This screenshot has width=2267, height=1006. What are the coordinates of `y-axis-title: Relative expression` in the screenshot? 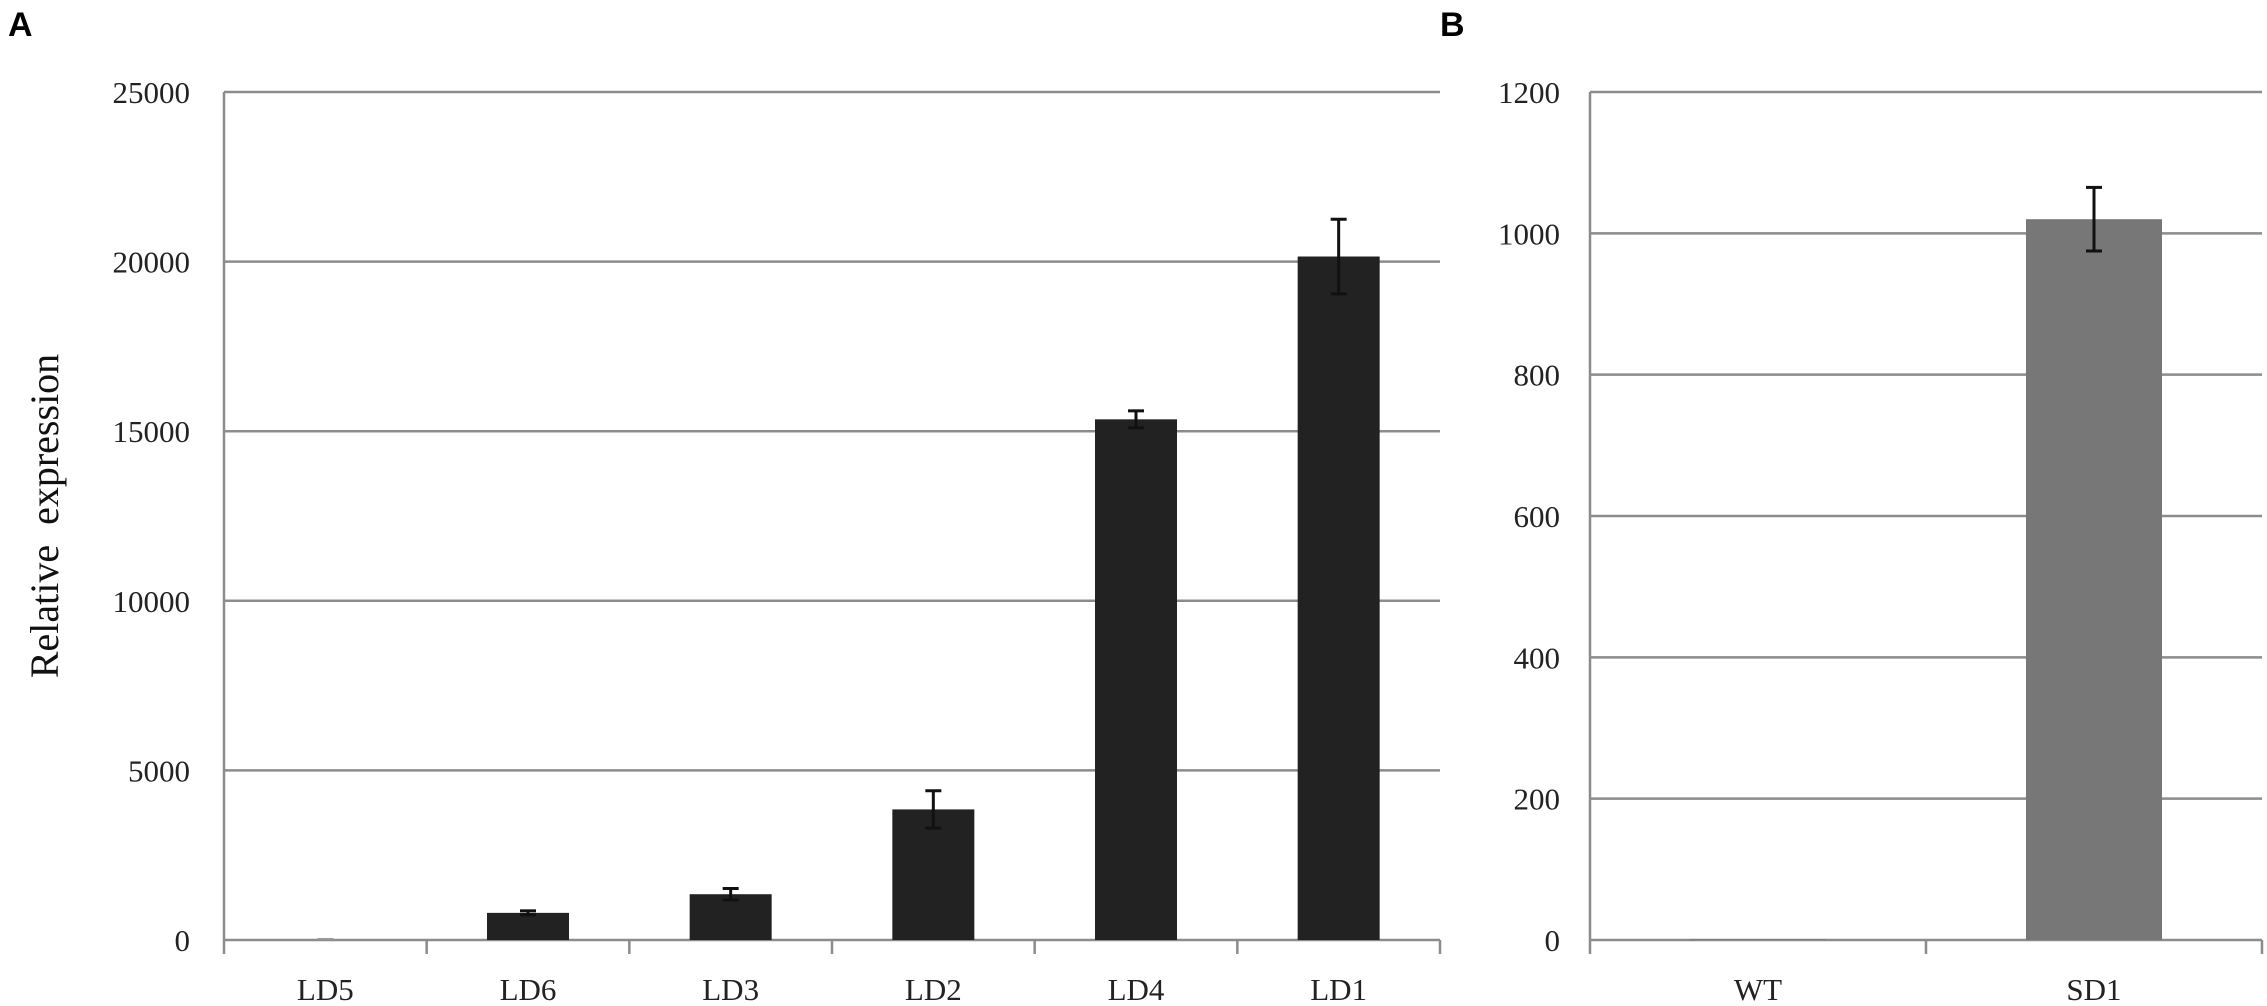 It's located at (44, 516).